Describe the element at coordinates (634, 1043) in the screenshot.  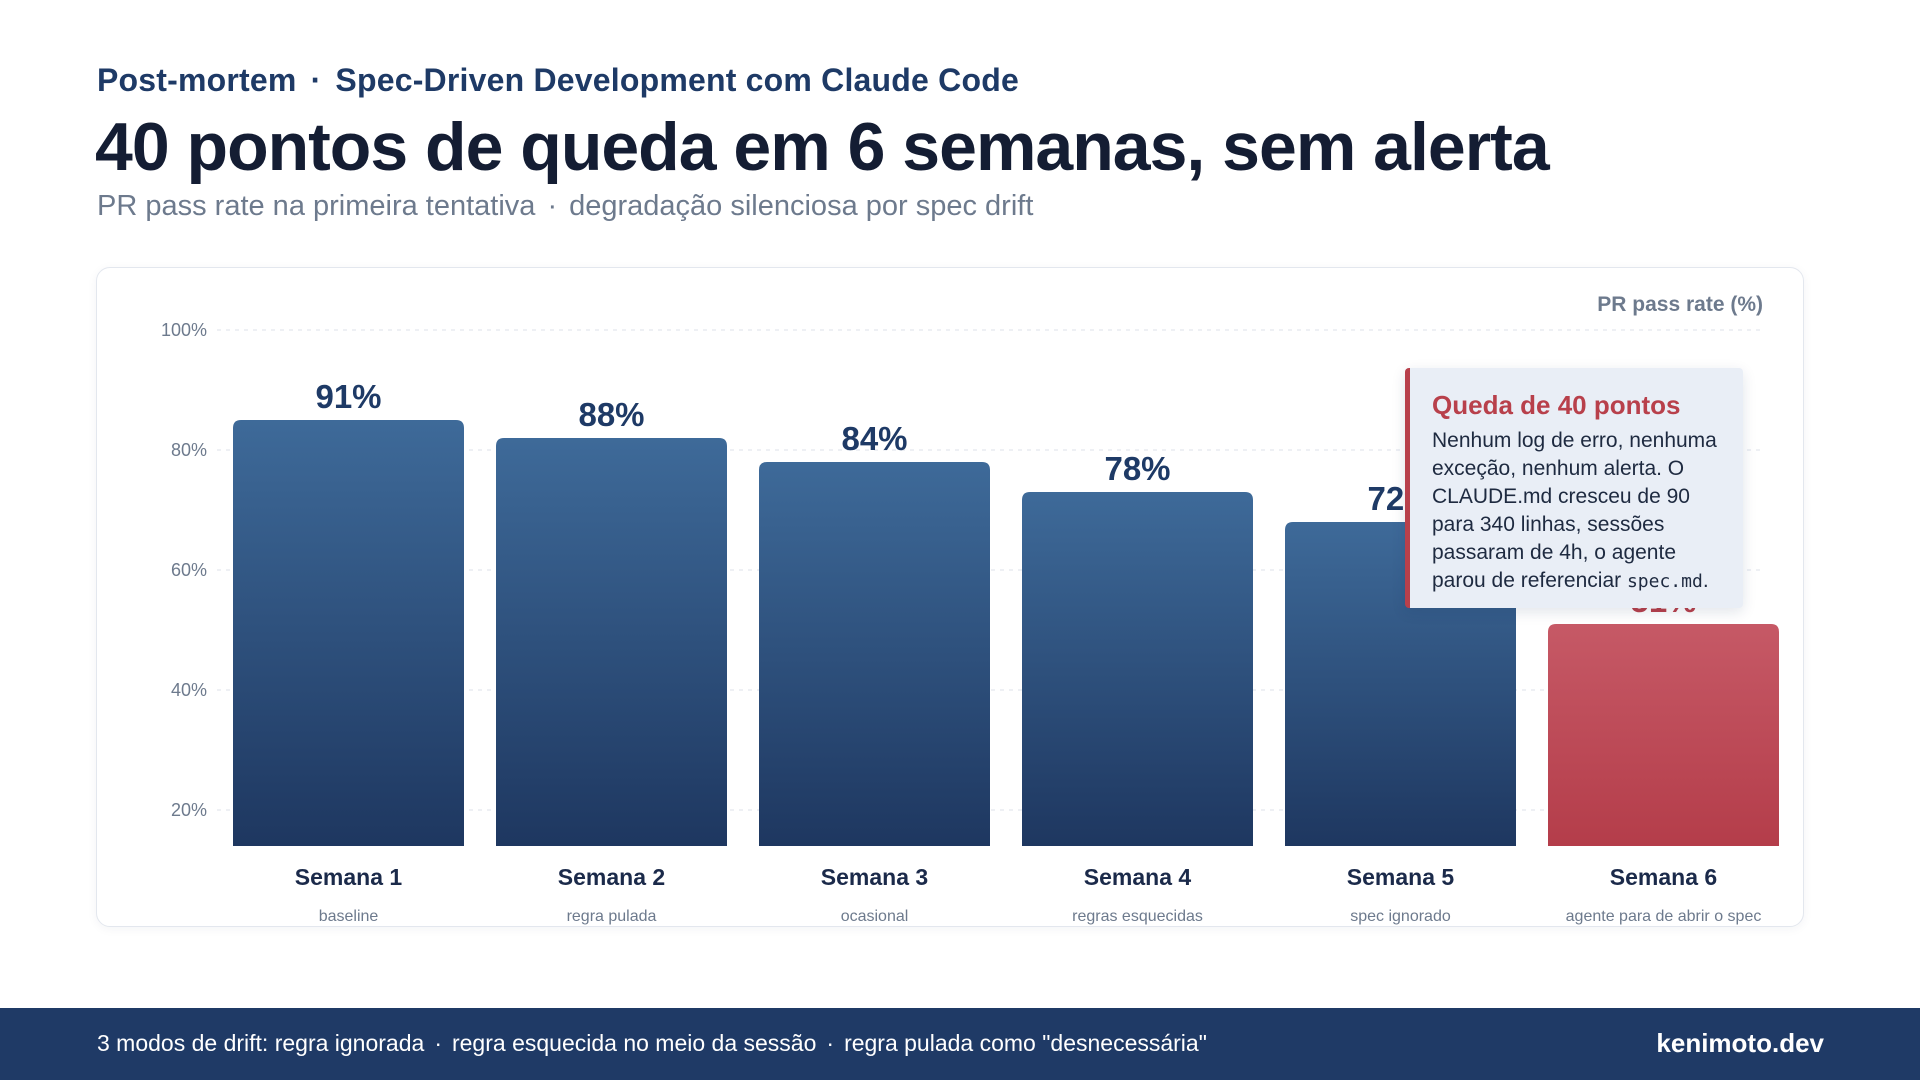
I see `footer-drift-mode-2: regra esquecida no meio da sessão` at that location.